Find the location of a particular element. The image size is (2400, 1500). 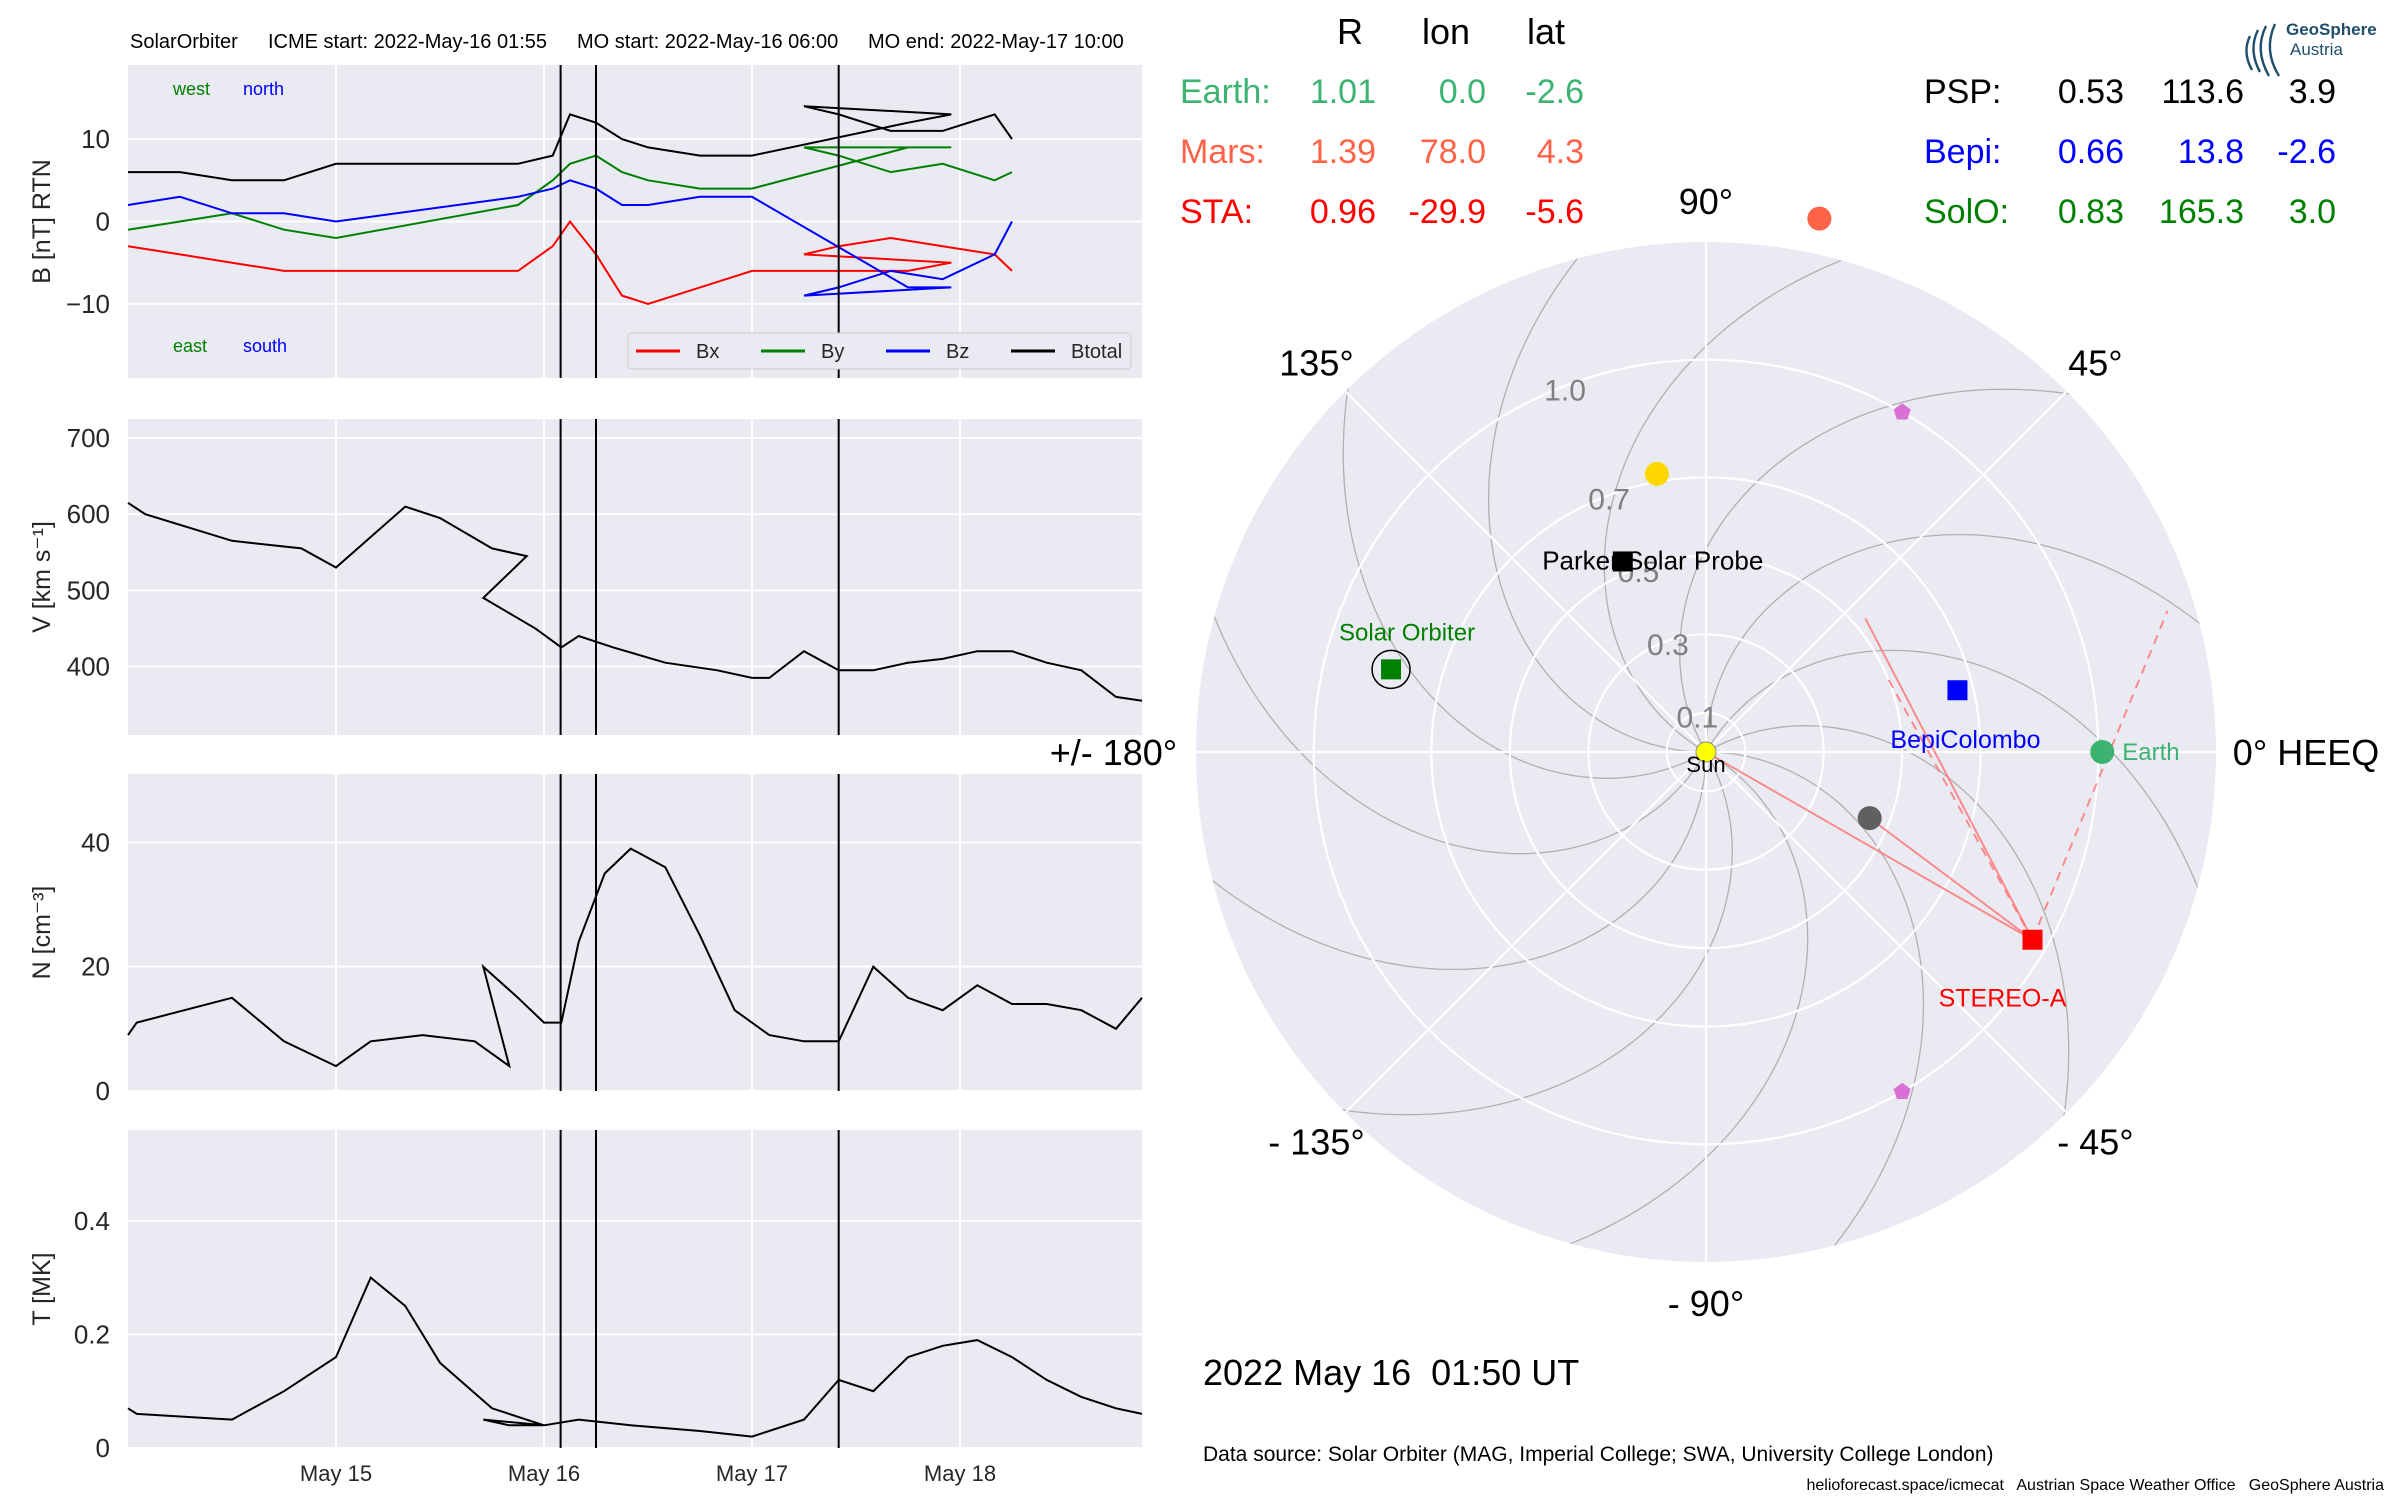

body-mercury is located at coordinates (1869, 818).